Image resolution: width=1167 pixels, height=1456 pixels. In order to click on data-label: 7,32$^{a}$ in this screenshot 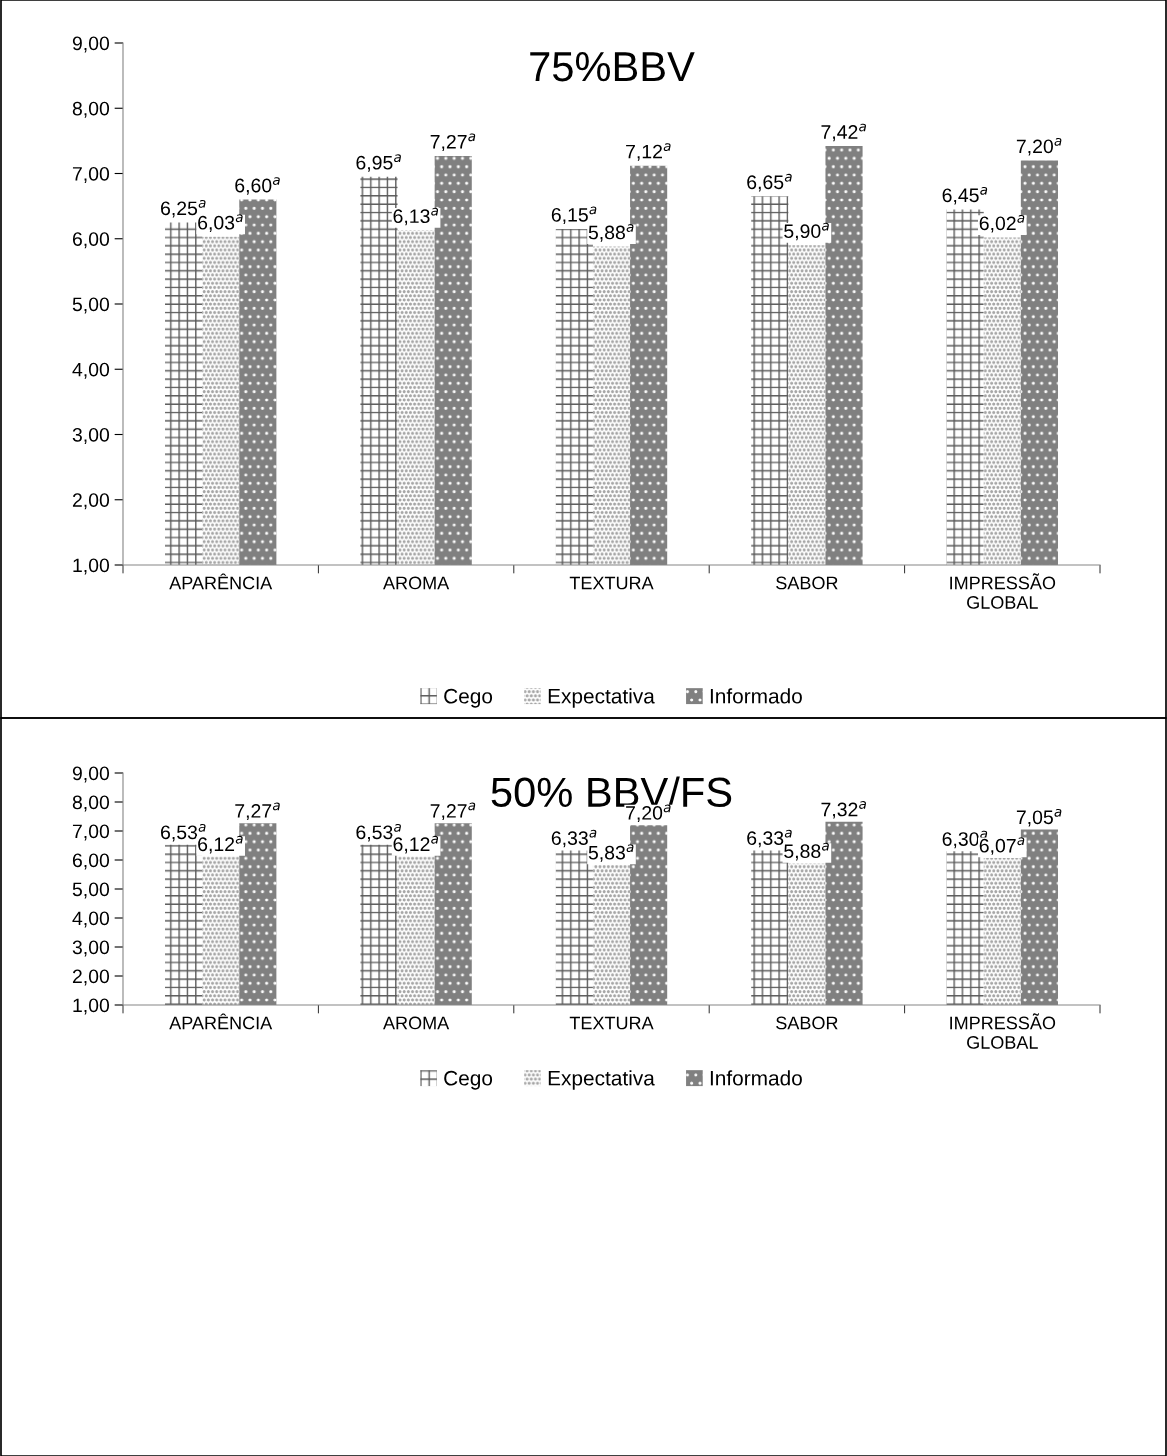, I will do `click(843, 810)`.